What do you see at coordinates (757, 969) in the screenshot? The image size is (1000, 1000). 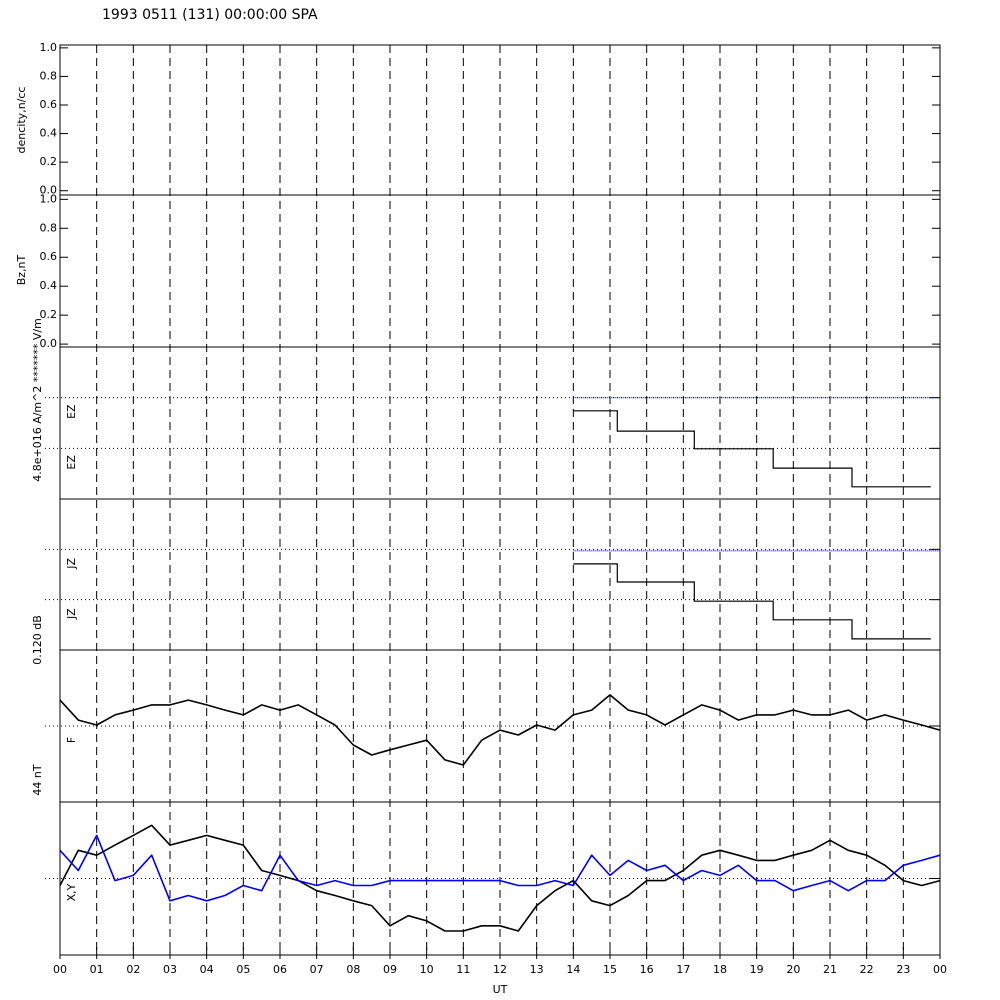 I see `x-tick-label: 19` at bounding box center [757, 969].